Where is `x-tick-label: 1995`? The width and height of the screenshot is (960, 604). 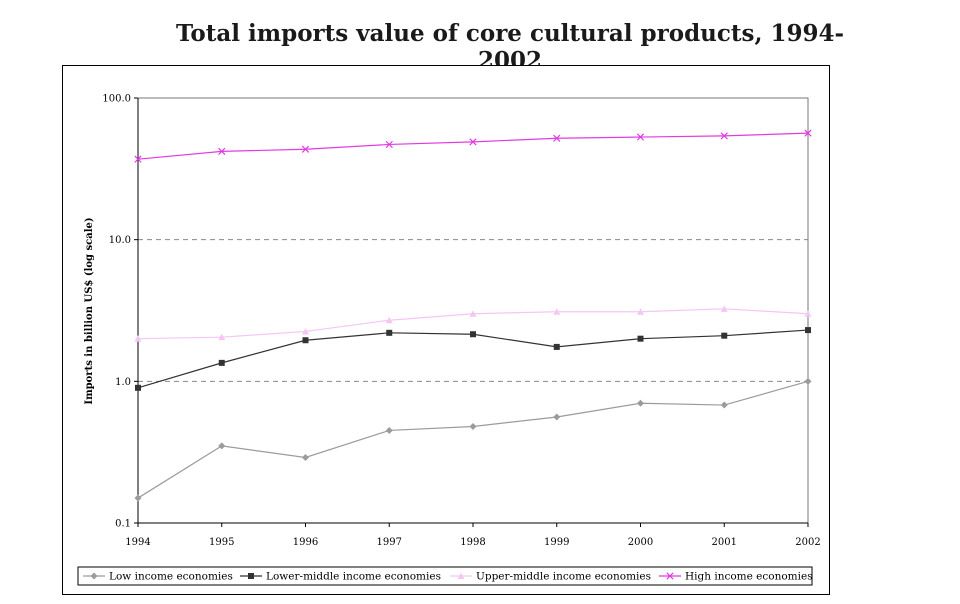
x-tick-label: 1995 is located at coordinates (221, 542).